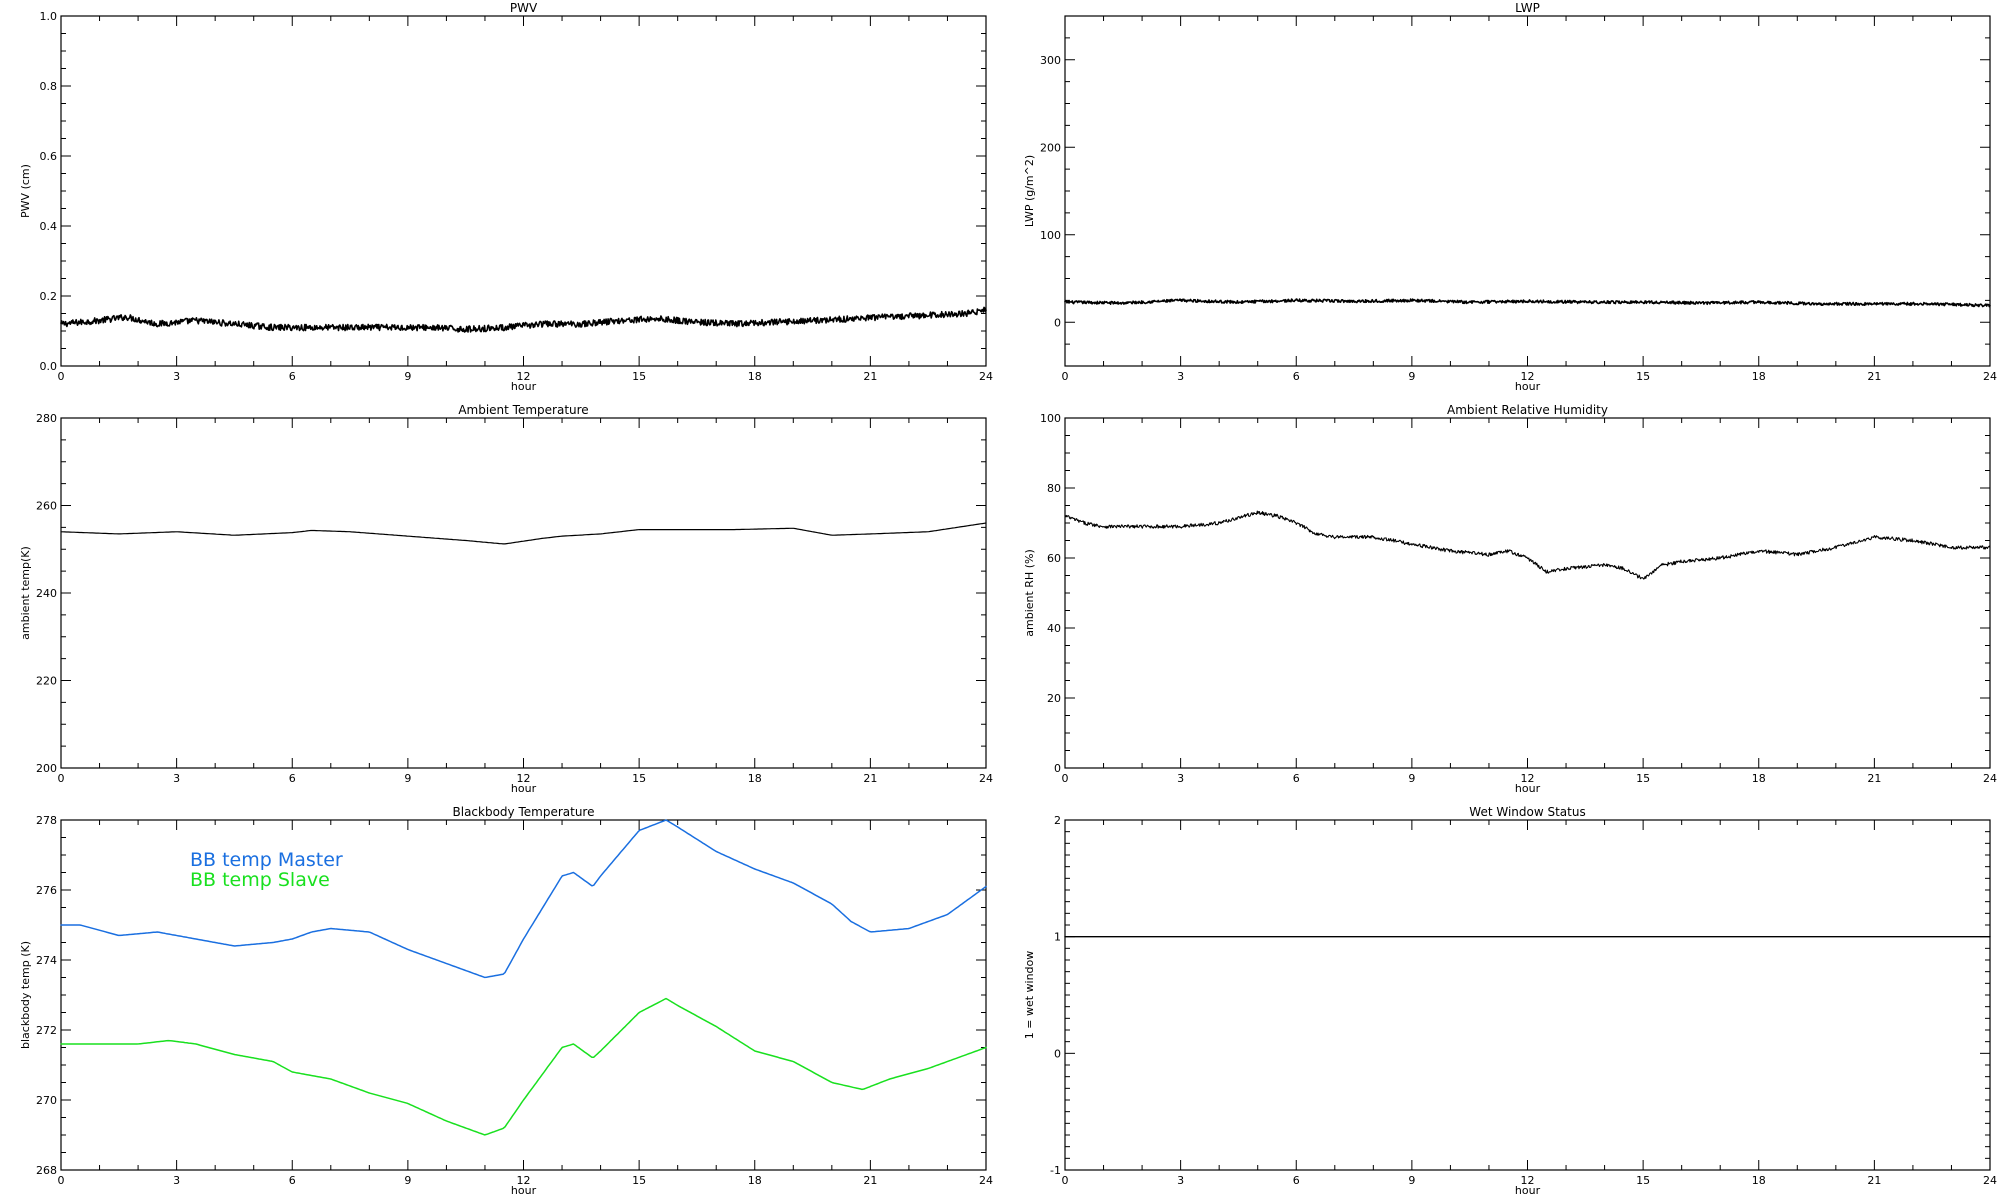 Image resolution: width=2000 pixels, height=1200 pixels. Describe the element at coordinates (1054, 488) in the screenshot. I see `y-tick-label: 80` at that location.